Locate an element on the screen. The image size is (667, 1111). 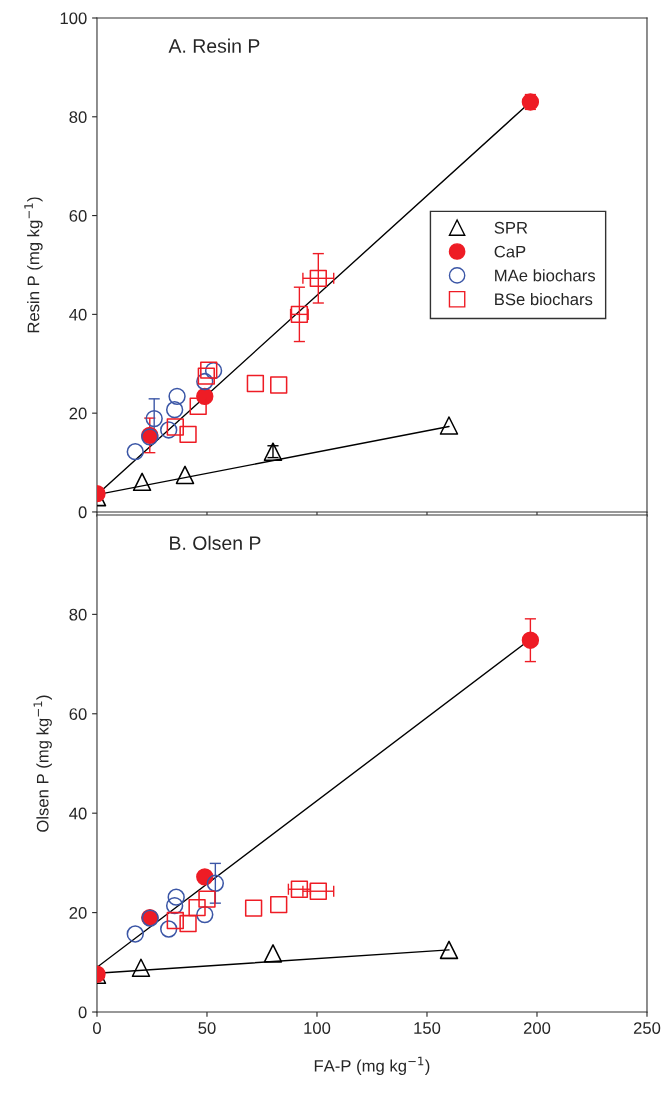
legend-label: MAe biochars is located at coordinates (545, 275).